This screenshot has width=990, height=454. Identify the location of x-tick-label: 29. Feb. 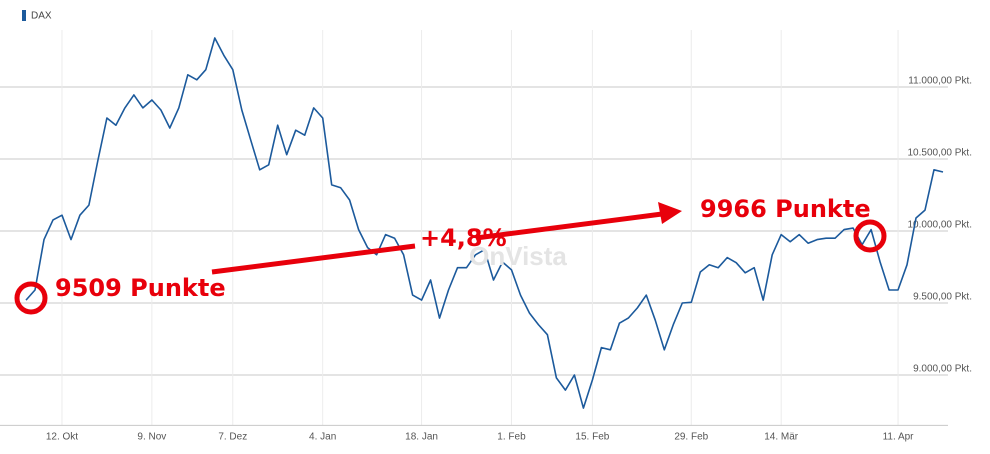
(691, 437).